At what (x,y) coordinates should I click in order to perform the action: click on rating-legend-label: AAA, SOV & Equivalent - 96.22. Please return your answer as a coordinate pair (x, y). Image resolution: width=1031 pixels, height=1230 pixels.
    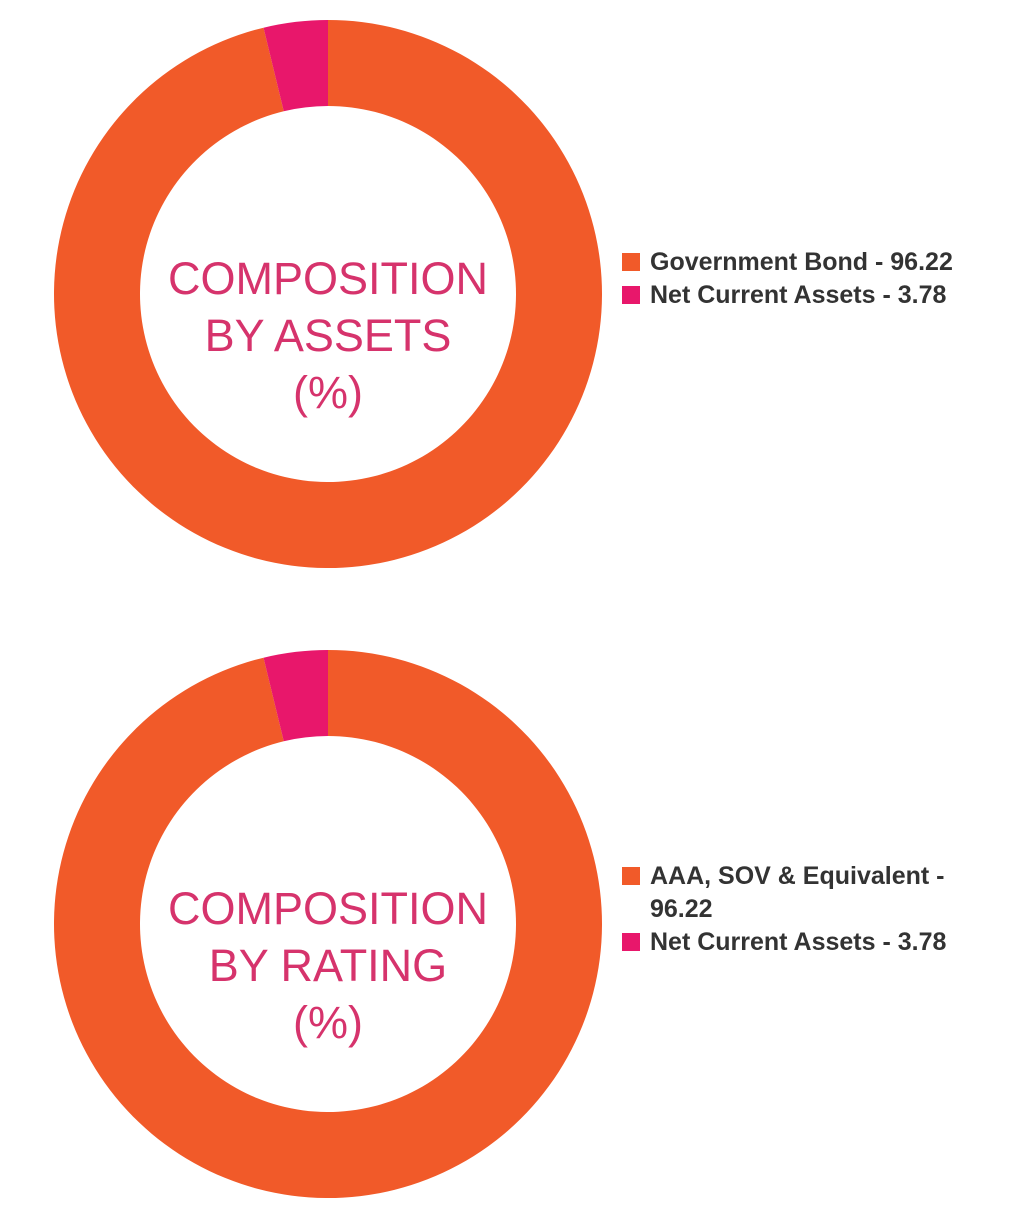
    Looking at the image, I should click on (797, 892).